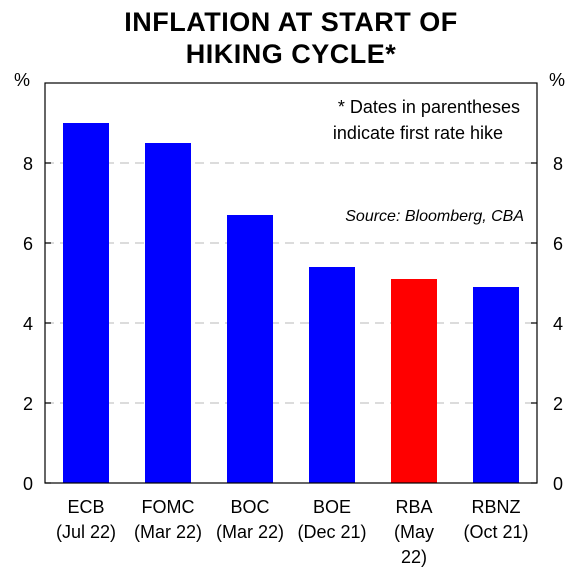  Describe the element at coordinates (558, 484) in the screenshot. I see `y-tick-label-right: 0` at that location.